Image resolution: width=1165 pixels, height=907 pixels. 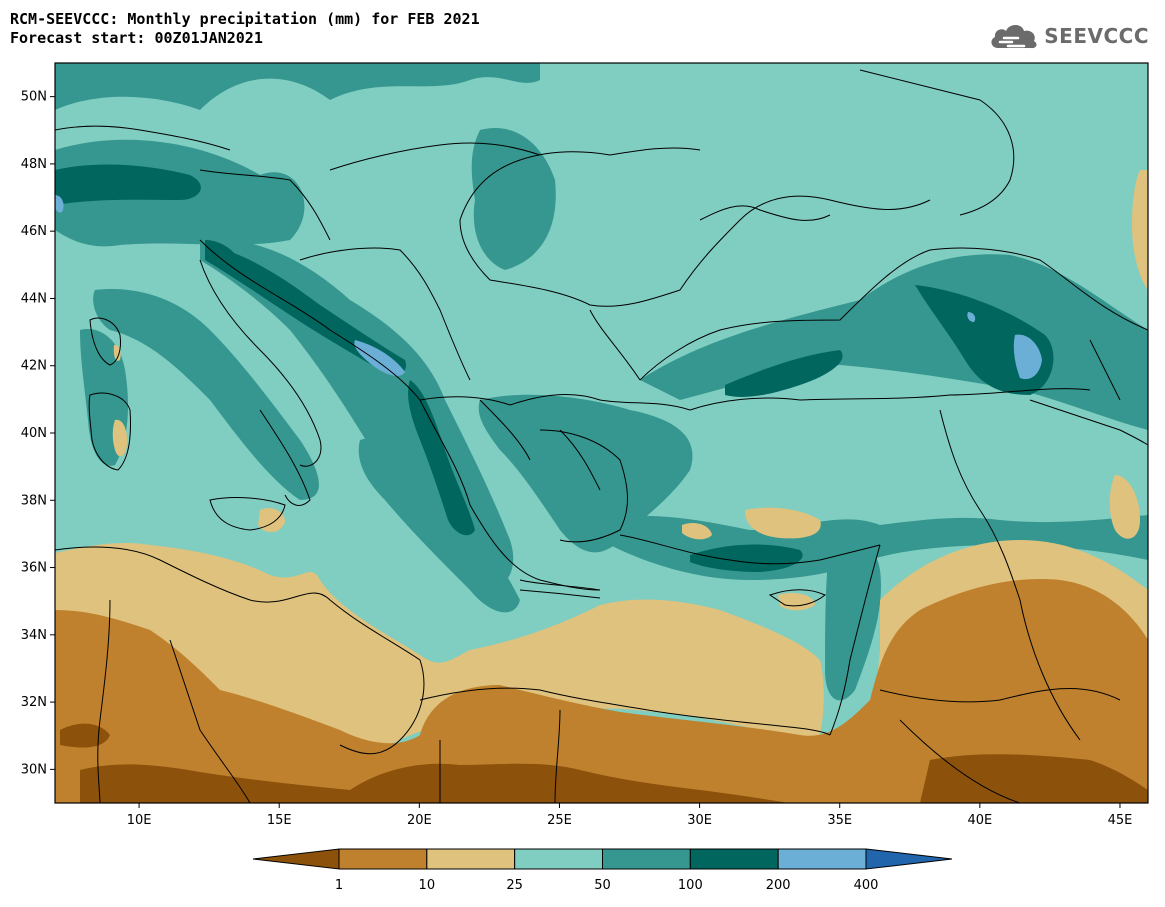 What do you see at coordinates (34, 366) in the screenshot?
I see `lat-tick-label: 42N` at bounding box center [34, 366].